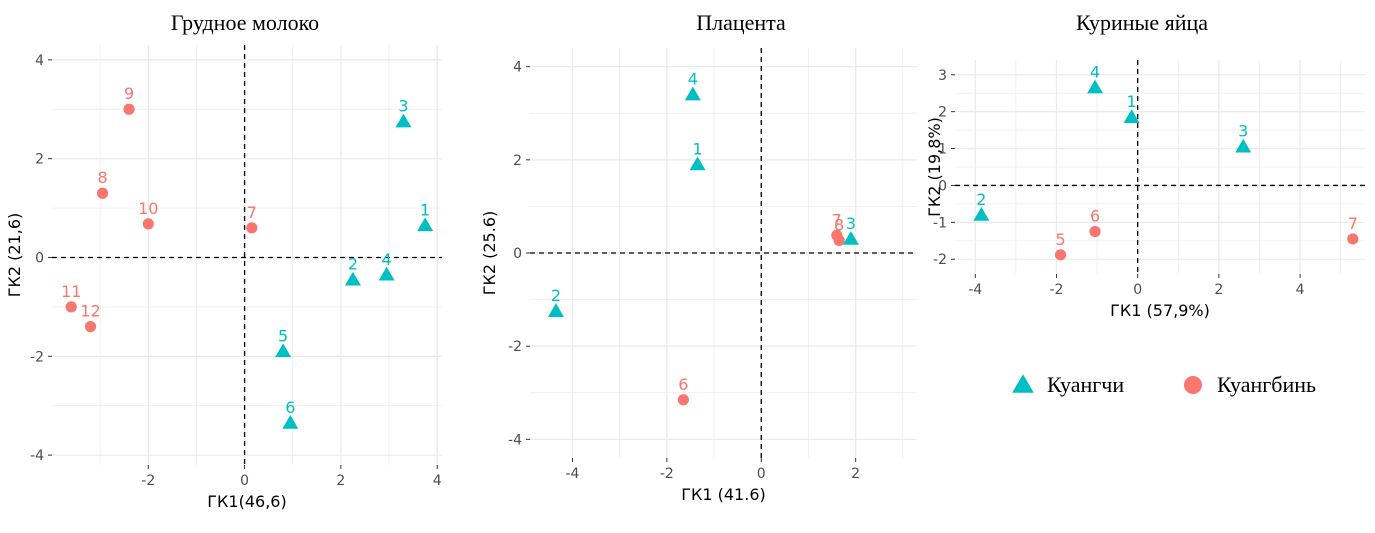 The image size is (1375, 533). I want to click on y-axis-title: ГК2 (25.6), so click(489, 253).